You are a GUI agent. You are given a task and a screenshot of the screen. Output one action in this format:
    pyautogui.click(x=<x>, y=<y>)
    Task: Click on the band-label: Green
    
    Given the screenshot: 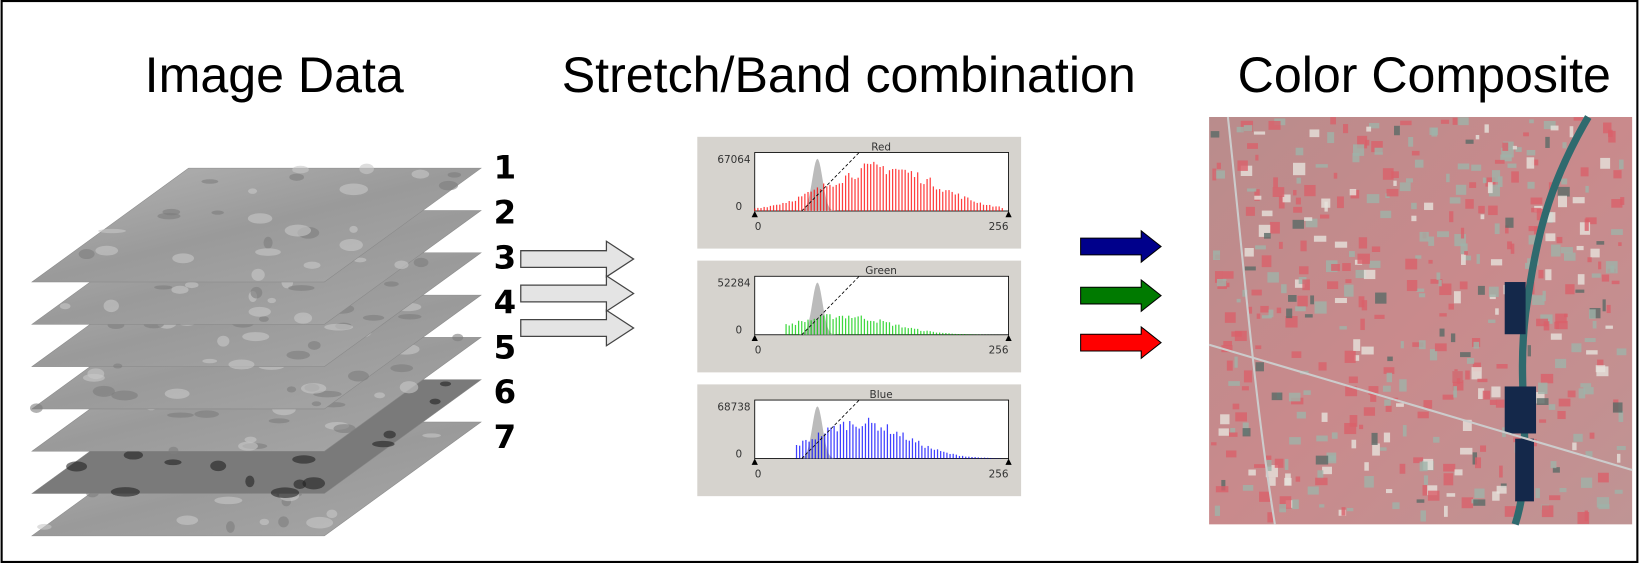 What is the action you would take?
    pyautogui.click(x=881, y=271)
    